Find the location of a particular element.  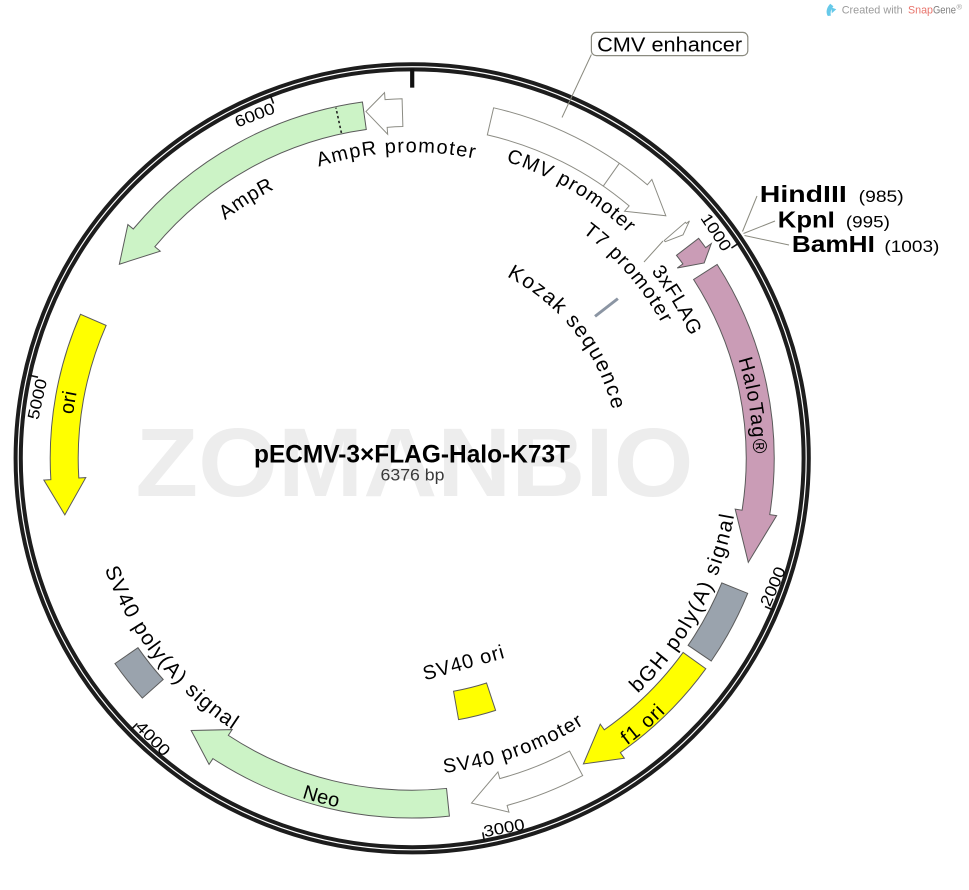

svg-text: Created with is located at coordinates (874, 11).